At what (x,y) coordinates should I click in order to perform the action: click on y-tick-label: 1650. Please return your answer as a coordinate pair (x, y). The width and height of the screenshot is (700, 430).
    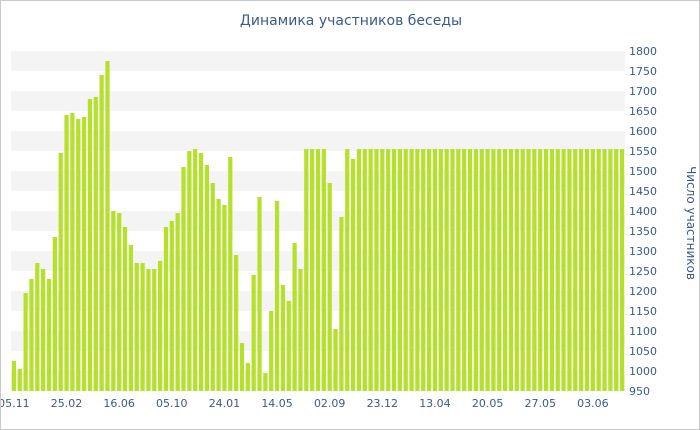
    Looking at the image, I should click on (643, 111).